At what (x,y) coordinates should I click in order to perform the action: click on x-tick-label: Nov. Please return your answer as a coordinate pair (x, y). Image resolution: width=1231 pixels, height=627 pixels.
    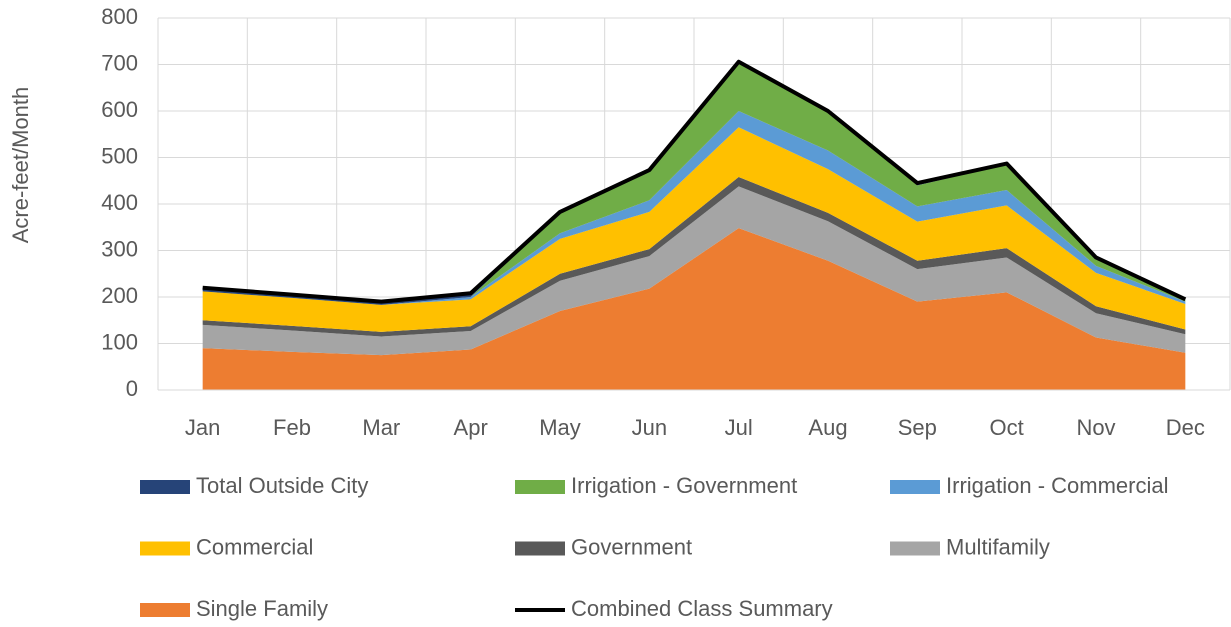
    Looking at the image, I should click on (1095, 427).